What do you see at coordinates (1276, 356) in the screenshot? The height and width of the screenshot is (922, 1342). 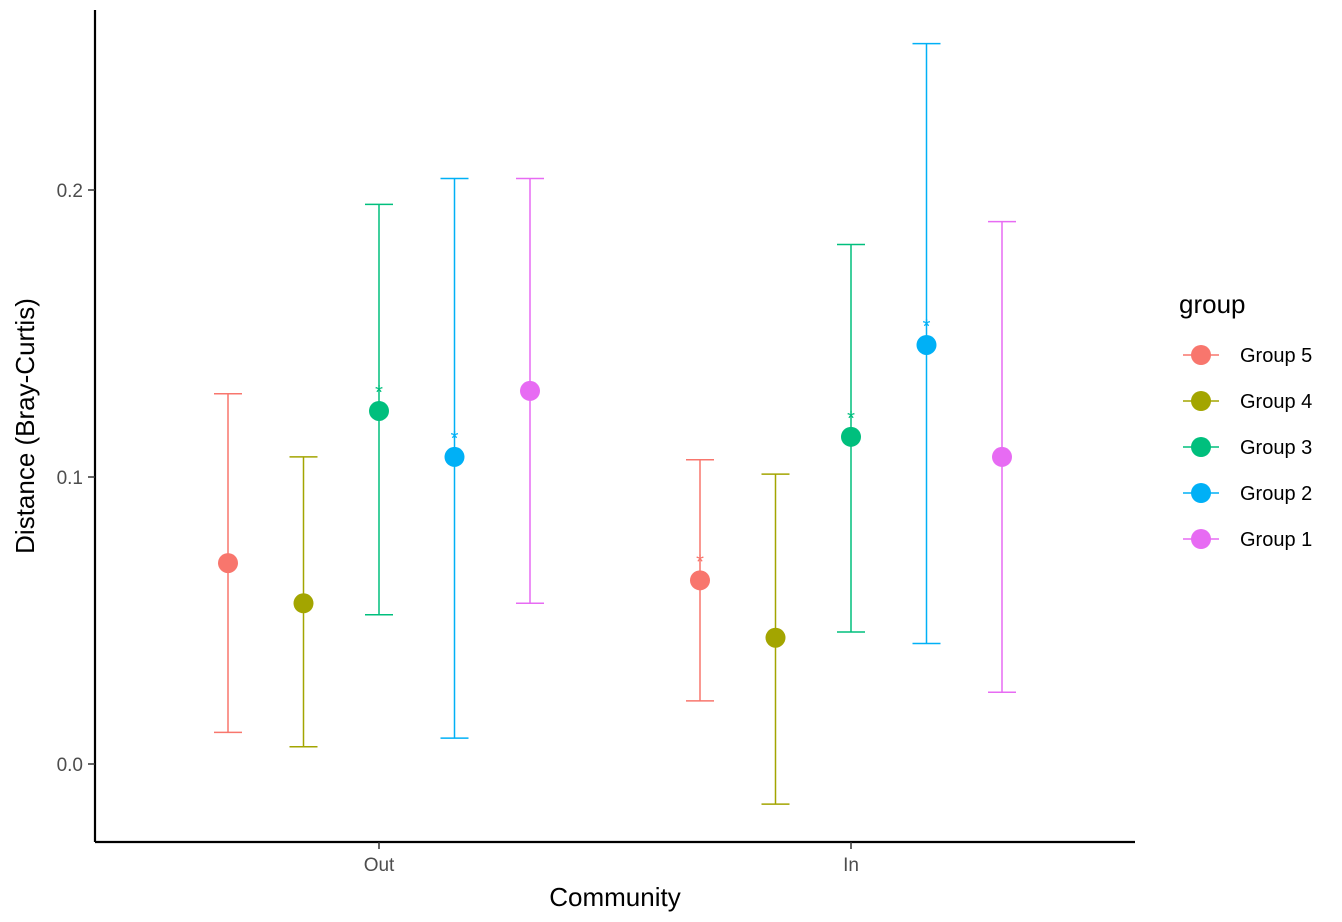 I see `legend-label: Group 5` at bounding box center [1276, 356].